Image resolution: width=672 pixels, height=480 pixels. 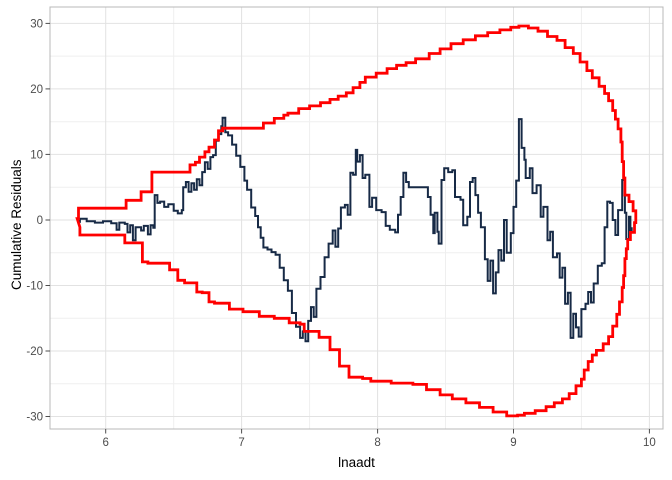 What do you see at coordinates (356, 462) in the screenshot?
I see `x-axis-title: lnaadt` at bounding box center [356, 462].